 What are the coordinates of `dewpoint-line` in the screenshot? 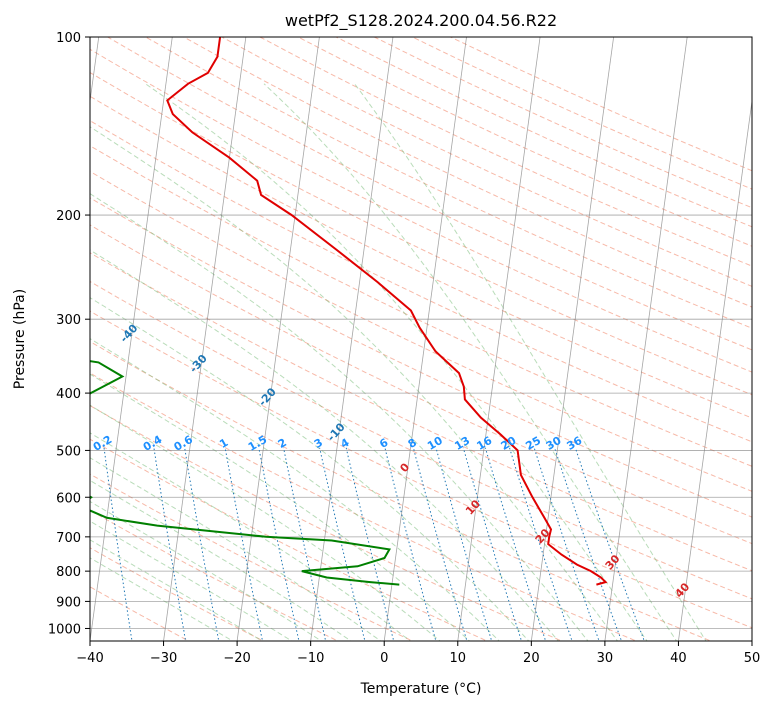 It's located at (245, 473).